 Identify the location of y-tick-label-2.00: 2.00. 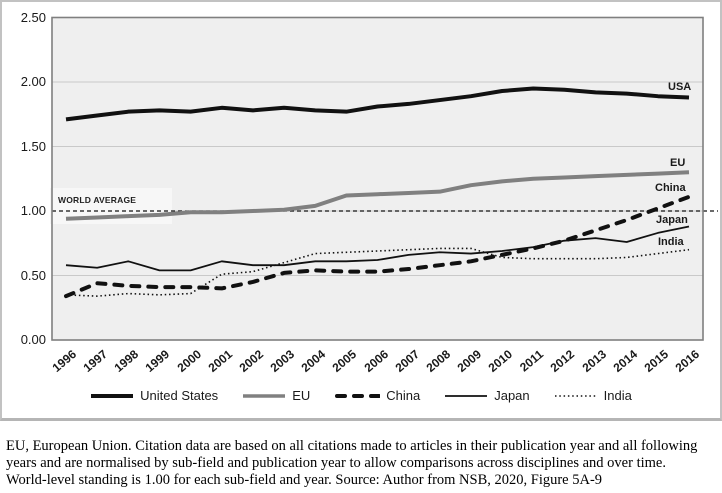
(33, 81).